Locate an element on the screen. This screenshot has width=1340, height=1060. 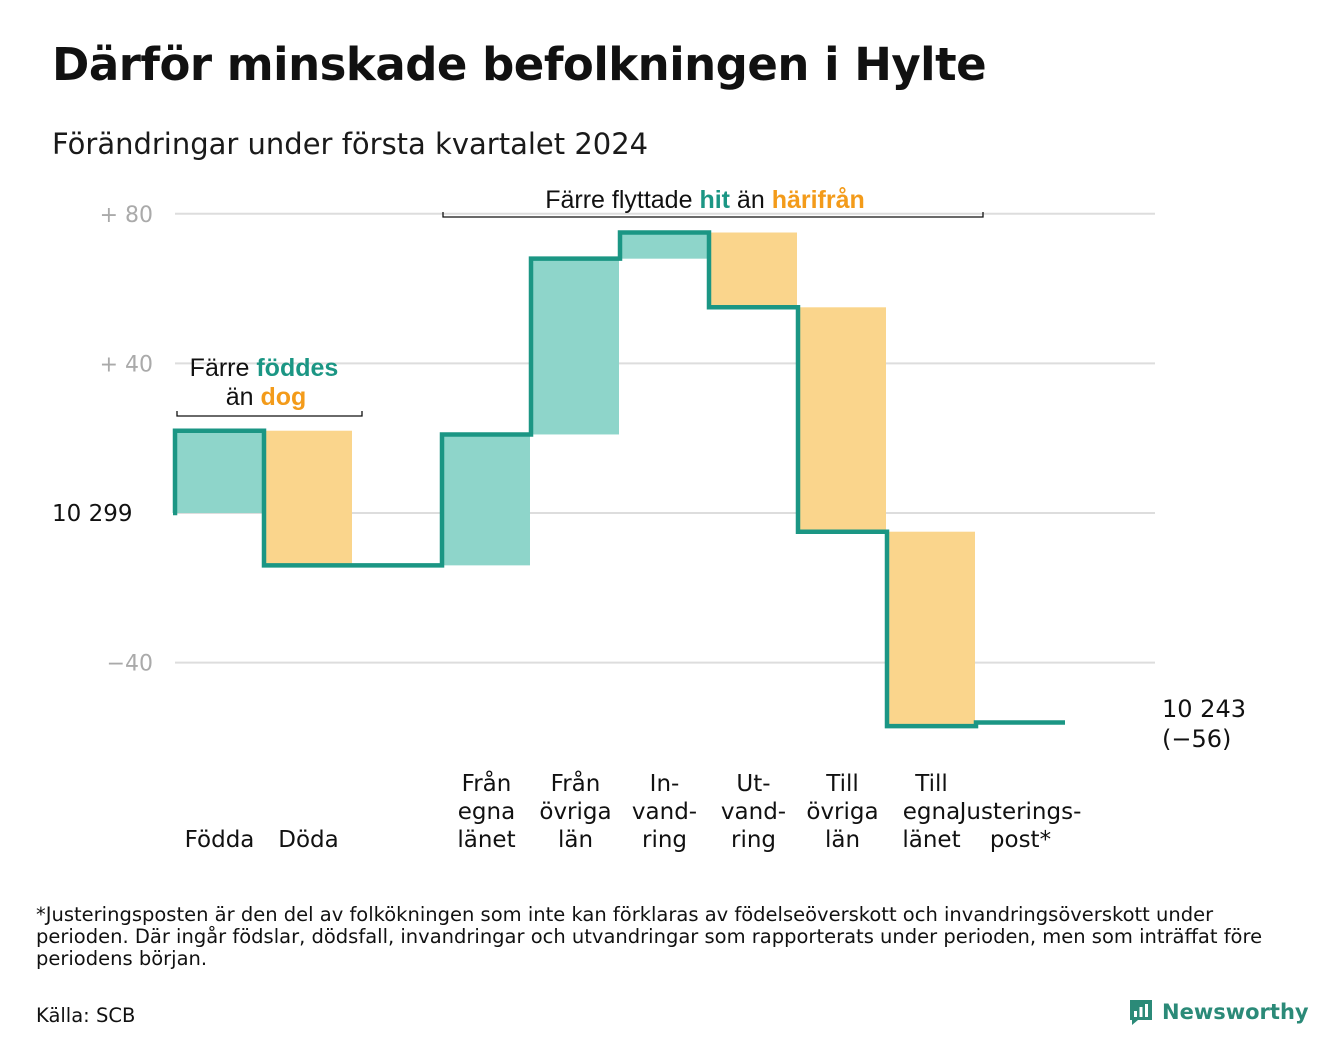
chart-title: Därför minskade befolkningen i Hylte is located at coordinates (519, 64).